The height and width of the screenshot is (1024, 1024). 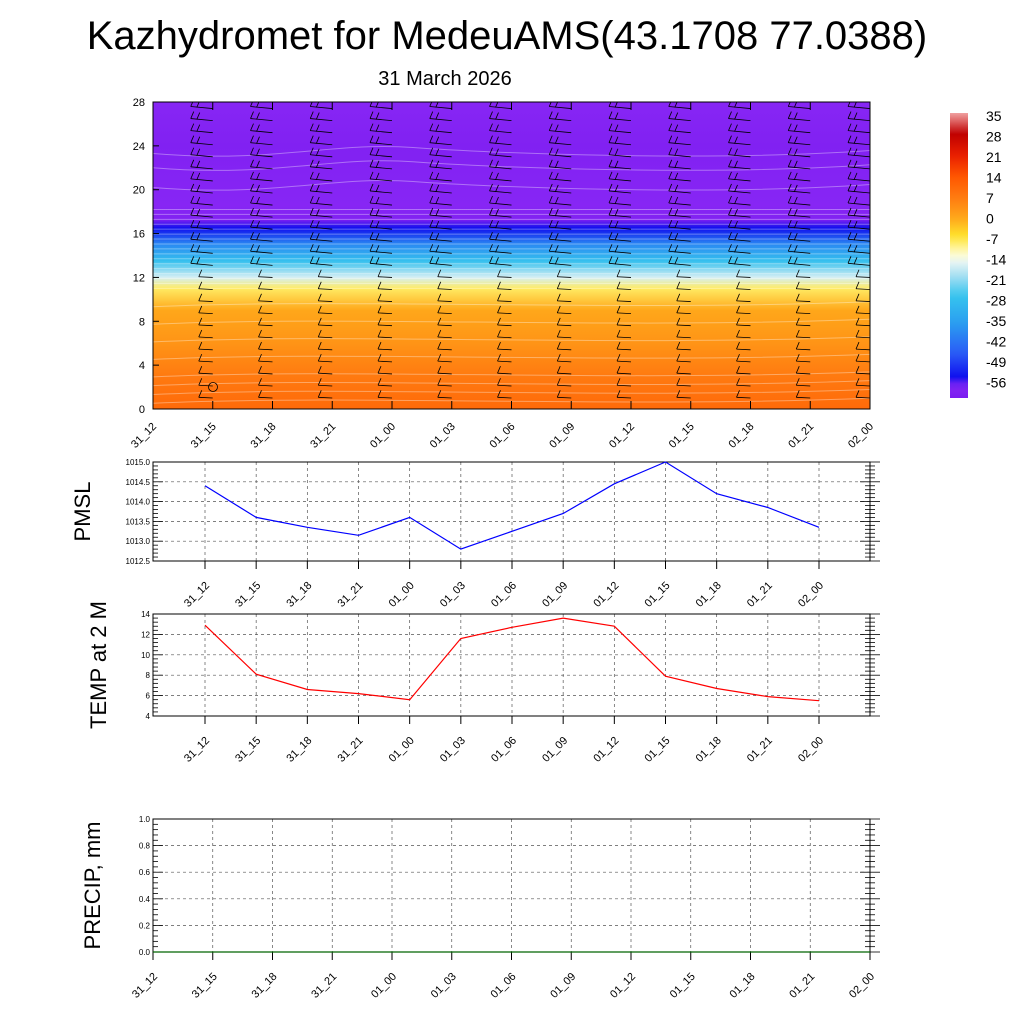 I want to click on x-tick-label: 31_18, so click(x=299, y=595).